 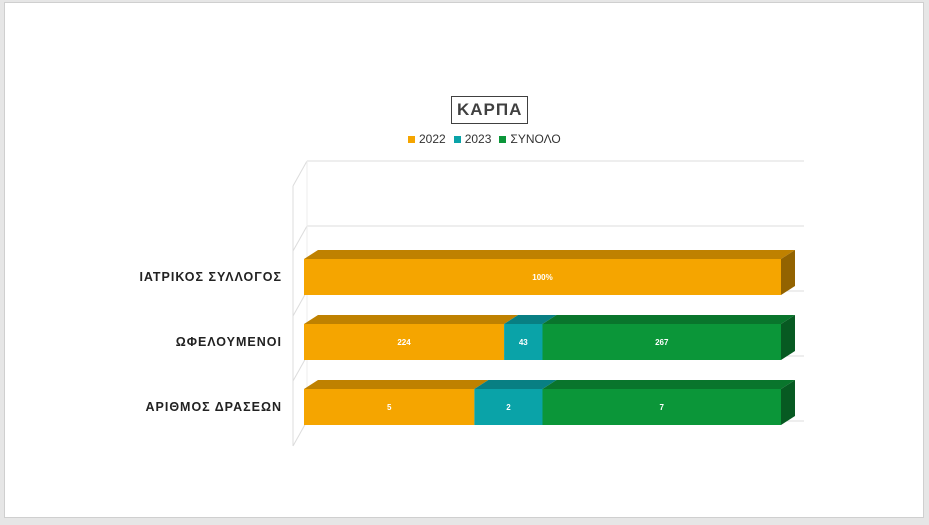 I want to click on data-label: 100%, so click(x=542, y=277).